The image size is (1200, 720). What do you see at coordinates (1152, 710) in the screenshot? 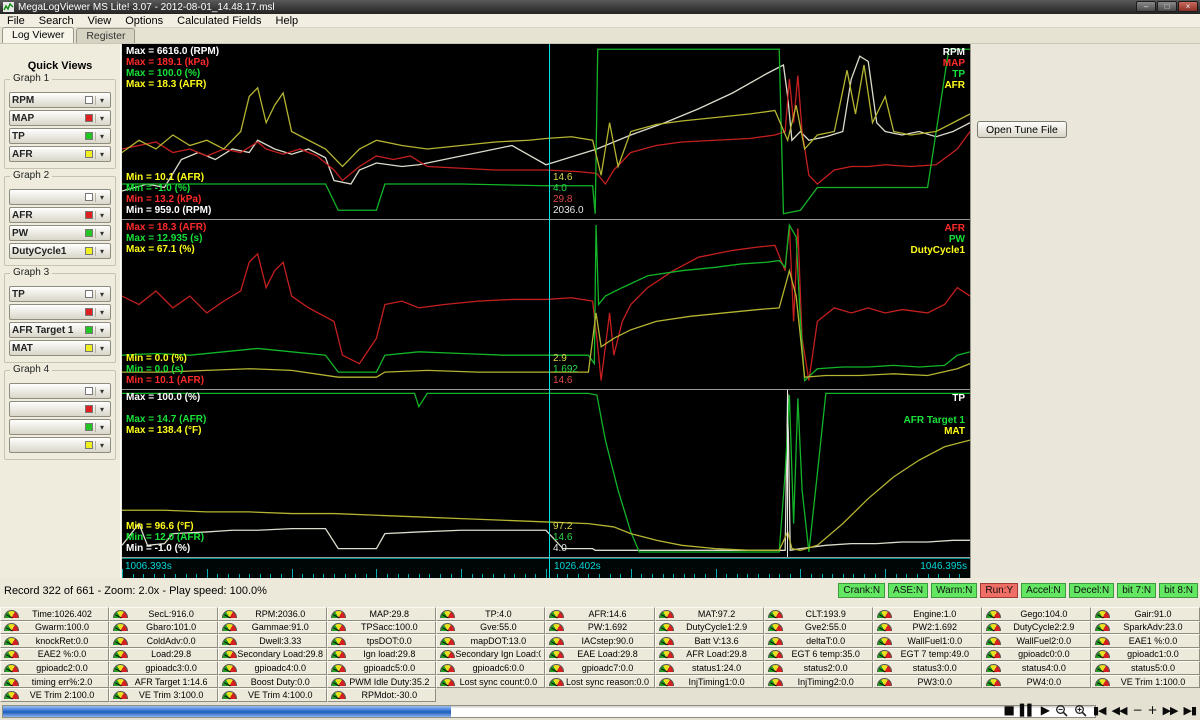
I see `step-forward-button: +` at bounding box center [1152, 710].